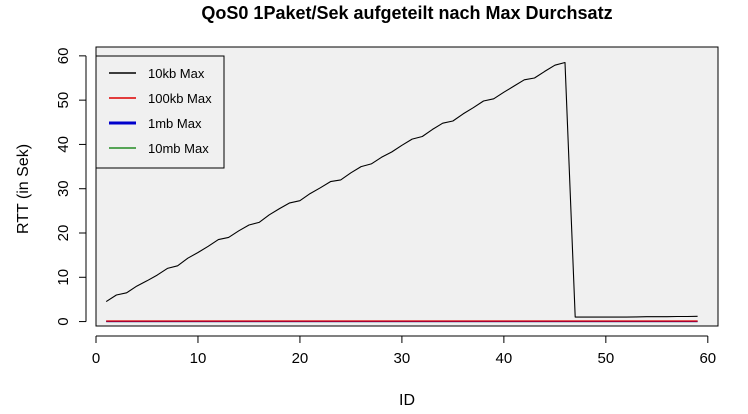  I want to click on y-tick-label: 40, so click(63, 144).